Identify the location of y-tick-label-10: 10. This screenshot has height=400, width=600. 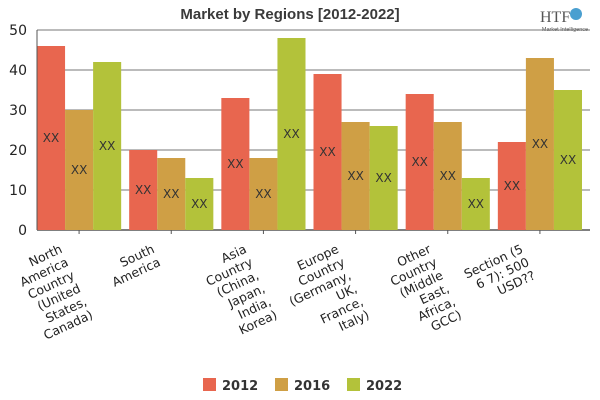
(18, 191).